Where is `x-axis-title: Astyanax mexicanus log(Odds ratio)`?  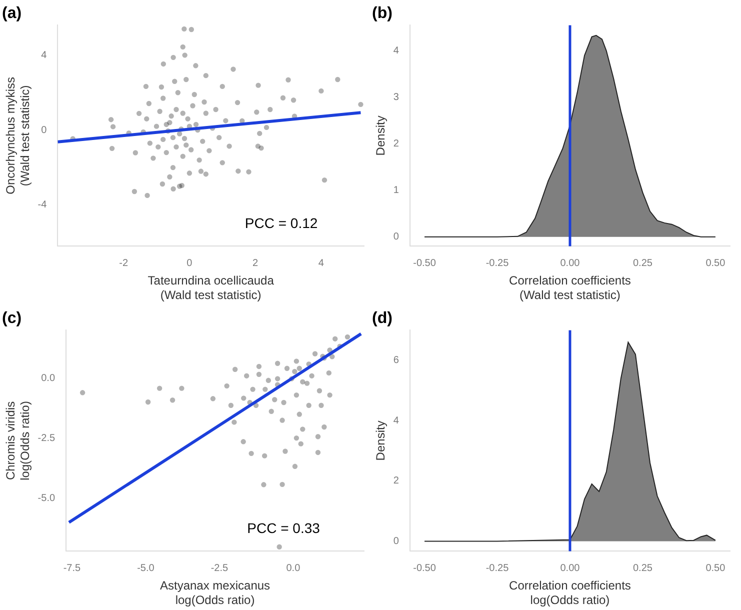 x-axis-title: Astyanax mexicanus log(Odds ratio) is located at coordinates (215, 593).